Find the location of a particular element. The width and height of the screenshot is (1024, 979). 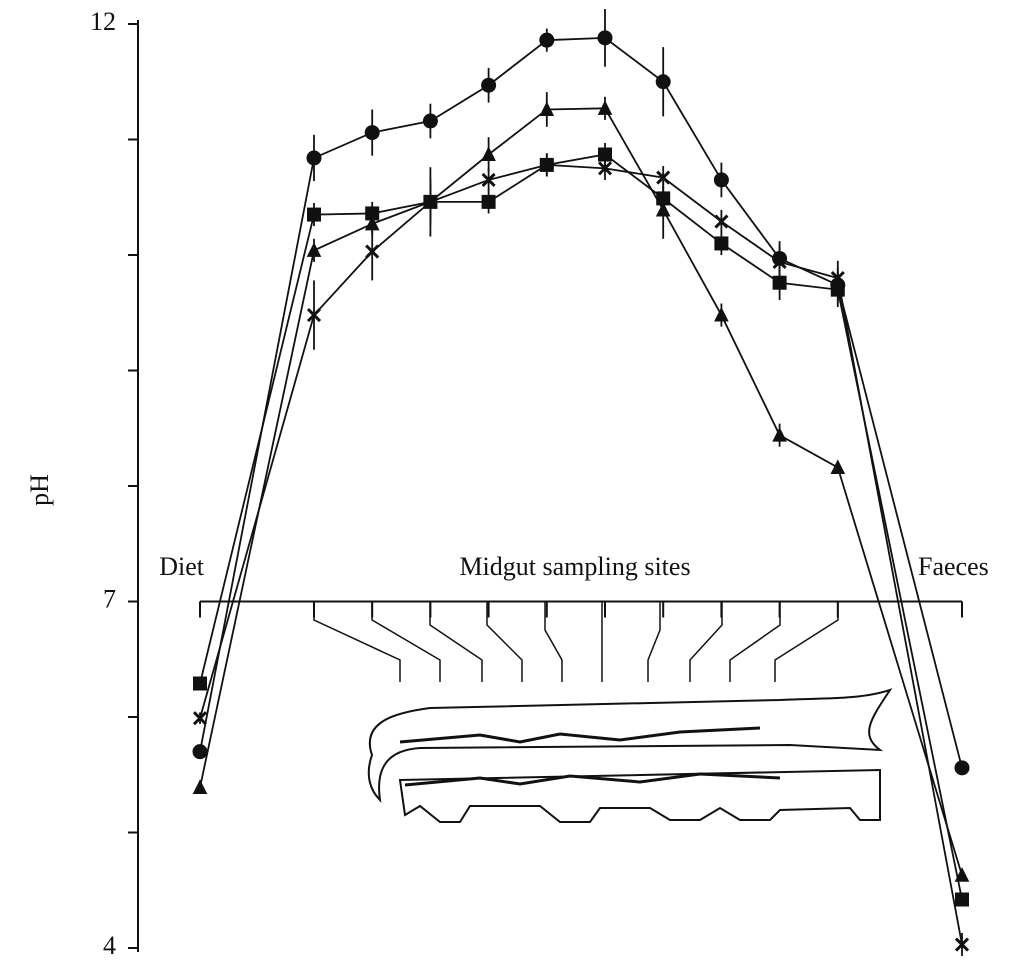

site-connectors is located at coordinates (576, 642).